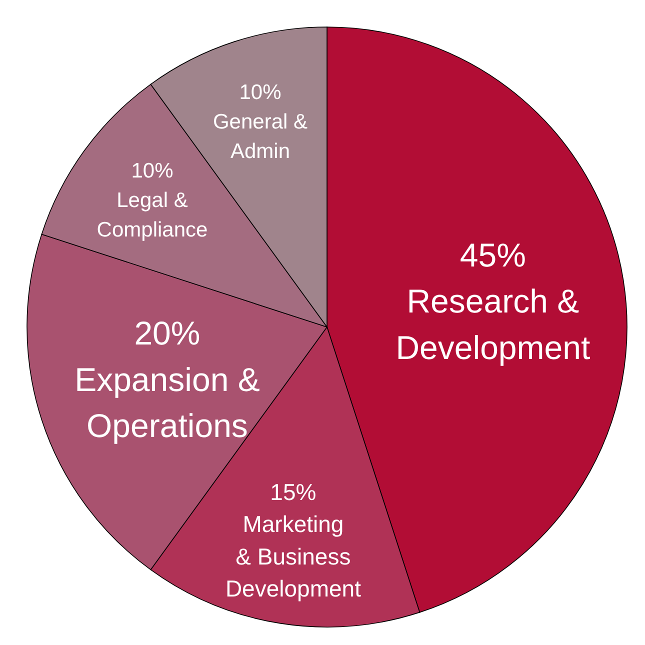  Describe the element at coordinates (167, 402) in the screenshot. I see `slice-label: Expansion & Operations` at that location.